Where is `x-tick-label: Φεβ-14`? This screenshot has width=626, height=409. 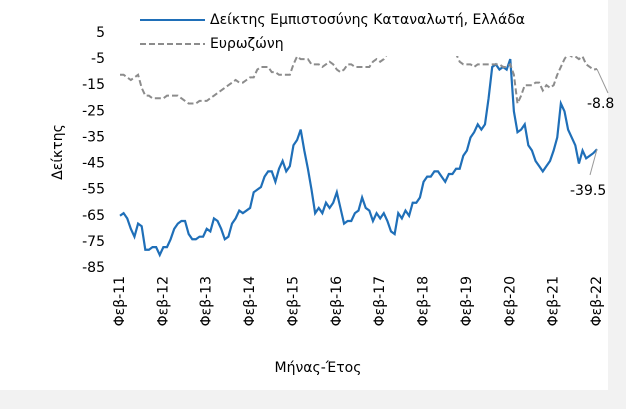
x-tick-label: Φεβ-14 is located at coordinates (250, 301).